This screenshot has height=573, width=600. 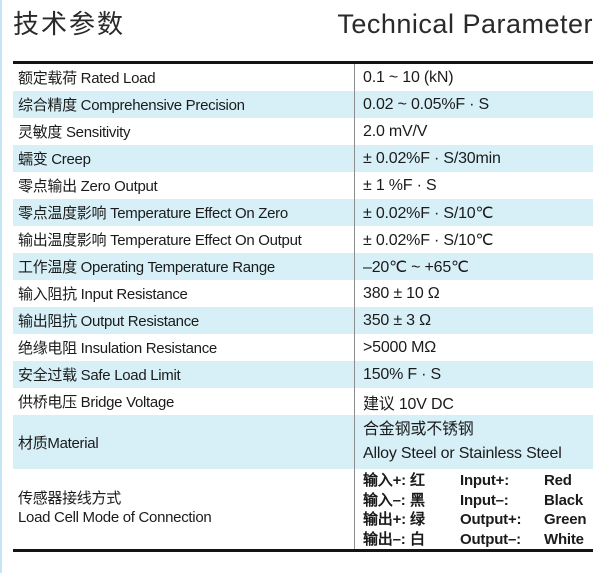 I want to click on row-label: 灵敏度 Sensitivity, so click(x=74, y=132).